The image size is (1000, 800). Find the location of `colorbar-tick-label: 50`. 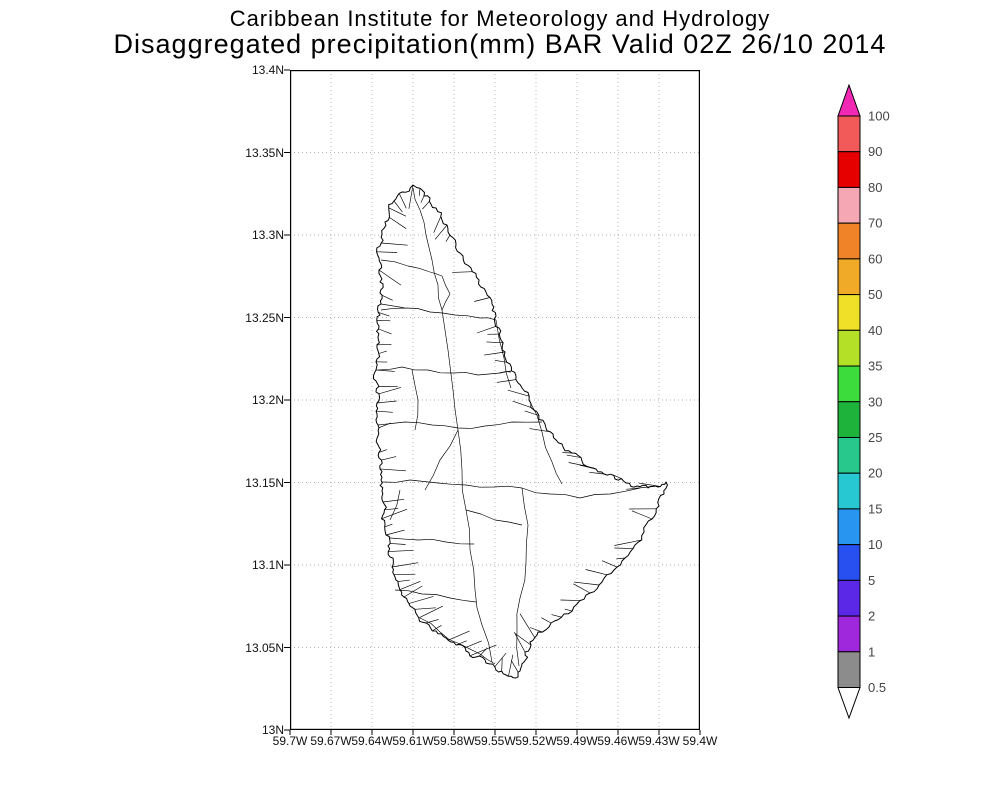

colorbar-tick-label: 50 is located at coordinates (875, 294).